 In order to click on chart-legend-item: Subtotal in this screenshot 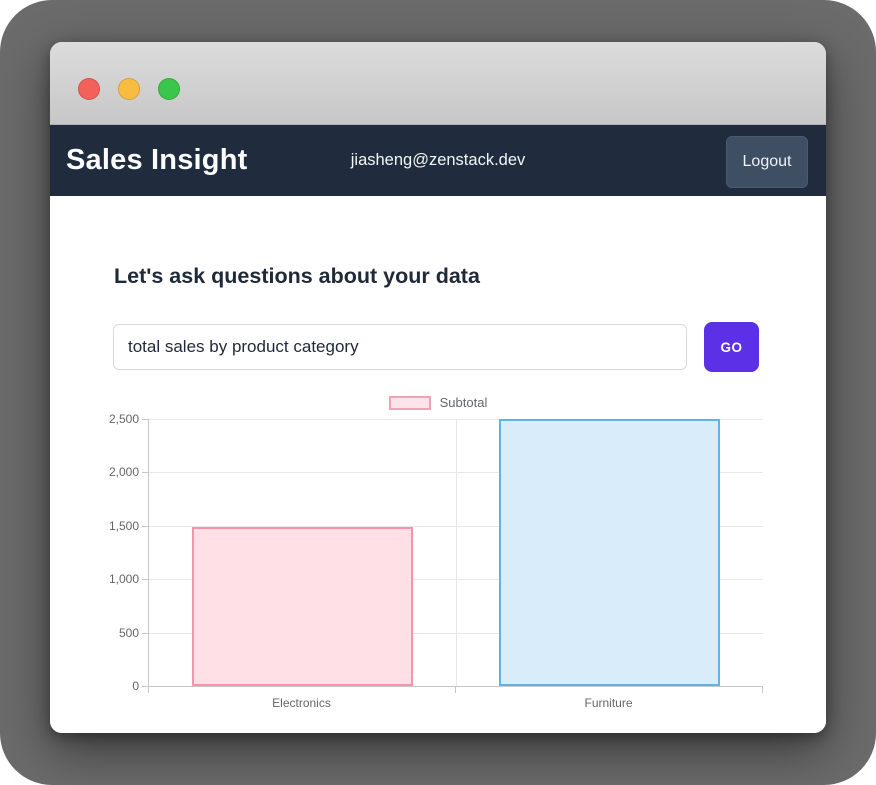, I will do `click(438, 402)`.